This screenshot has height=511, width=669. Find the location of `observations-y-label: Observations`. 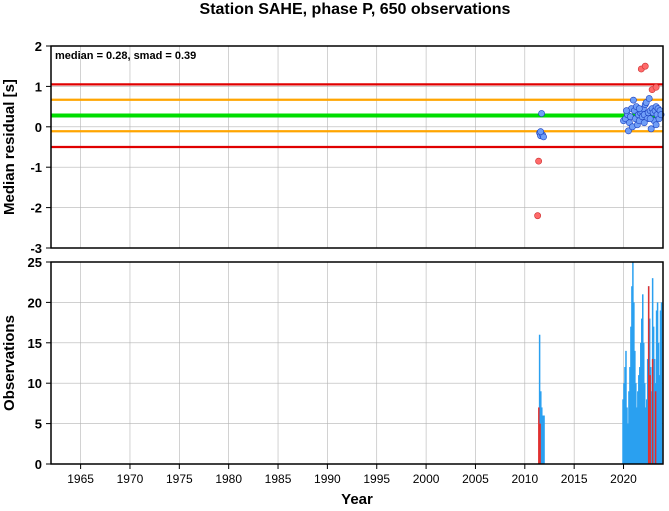

observations-y-label: Observations is located at coordinates (9, 363).